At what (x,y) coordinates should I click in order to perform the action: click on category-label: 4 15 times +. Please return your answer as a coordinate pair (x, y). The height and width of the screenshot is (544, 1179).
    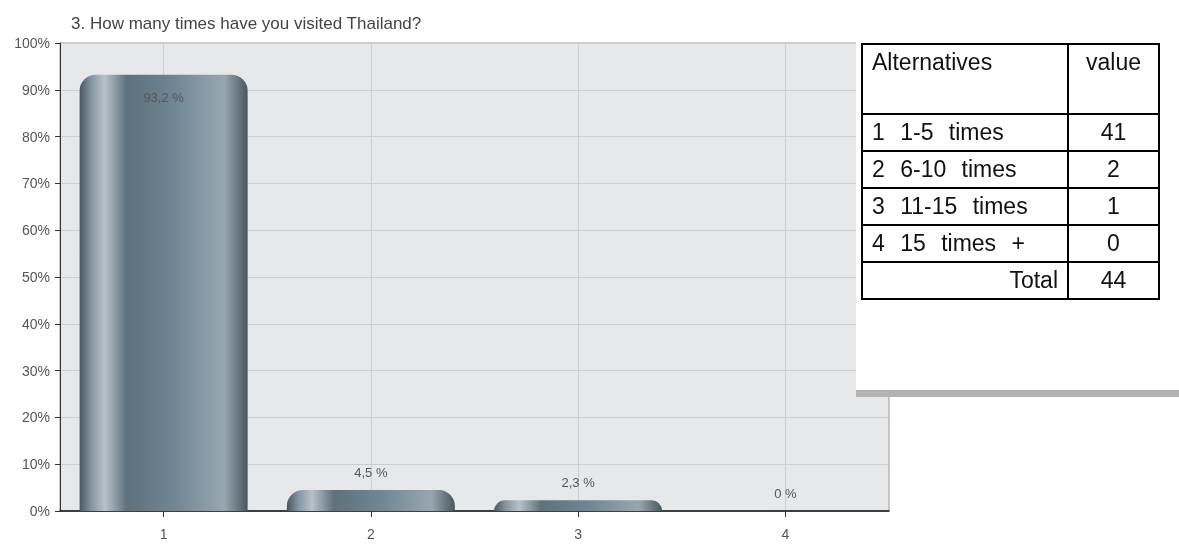
    Looking at the image, I should click on (965, 243).